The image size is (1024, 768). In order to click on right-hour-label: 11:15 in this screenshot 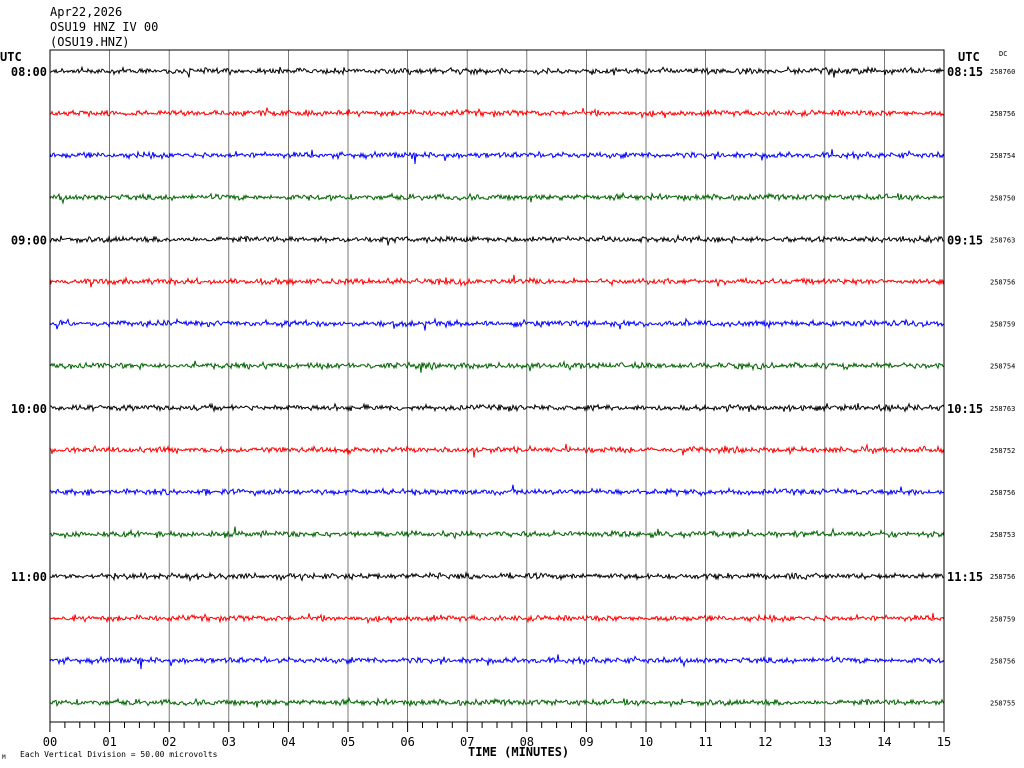, I will do `click(965, 577)`.